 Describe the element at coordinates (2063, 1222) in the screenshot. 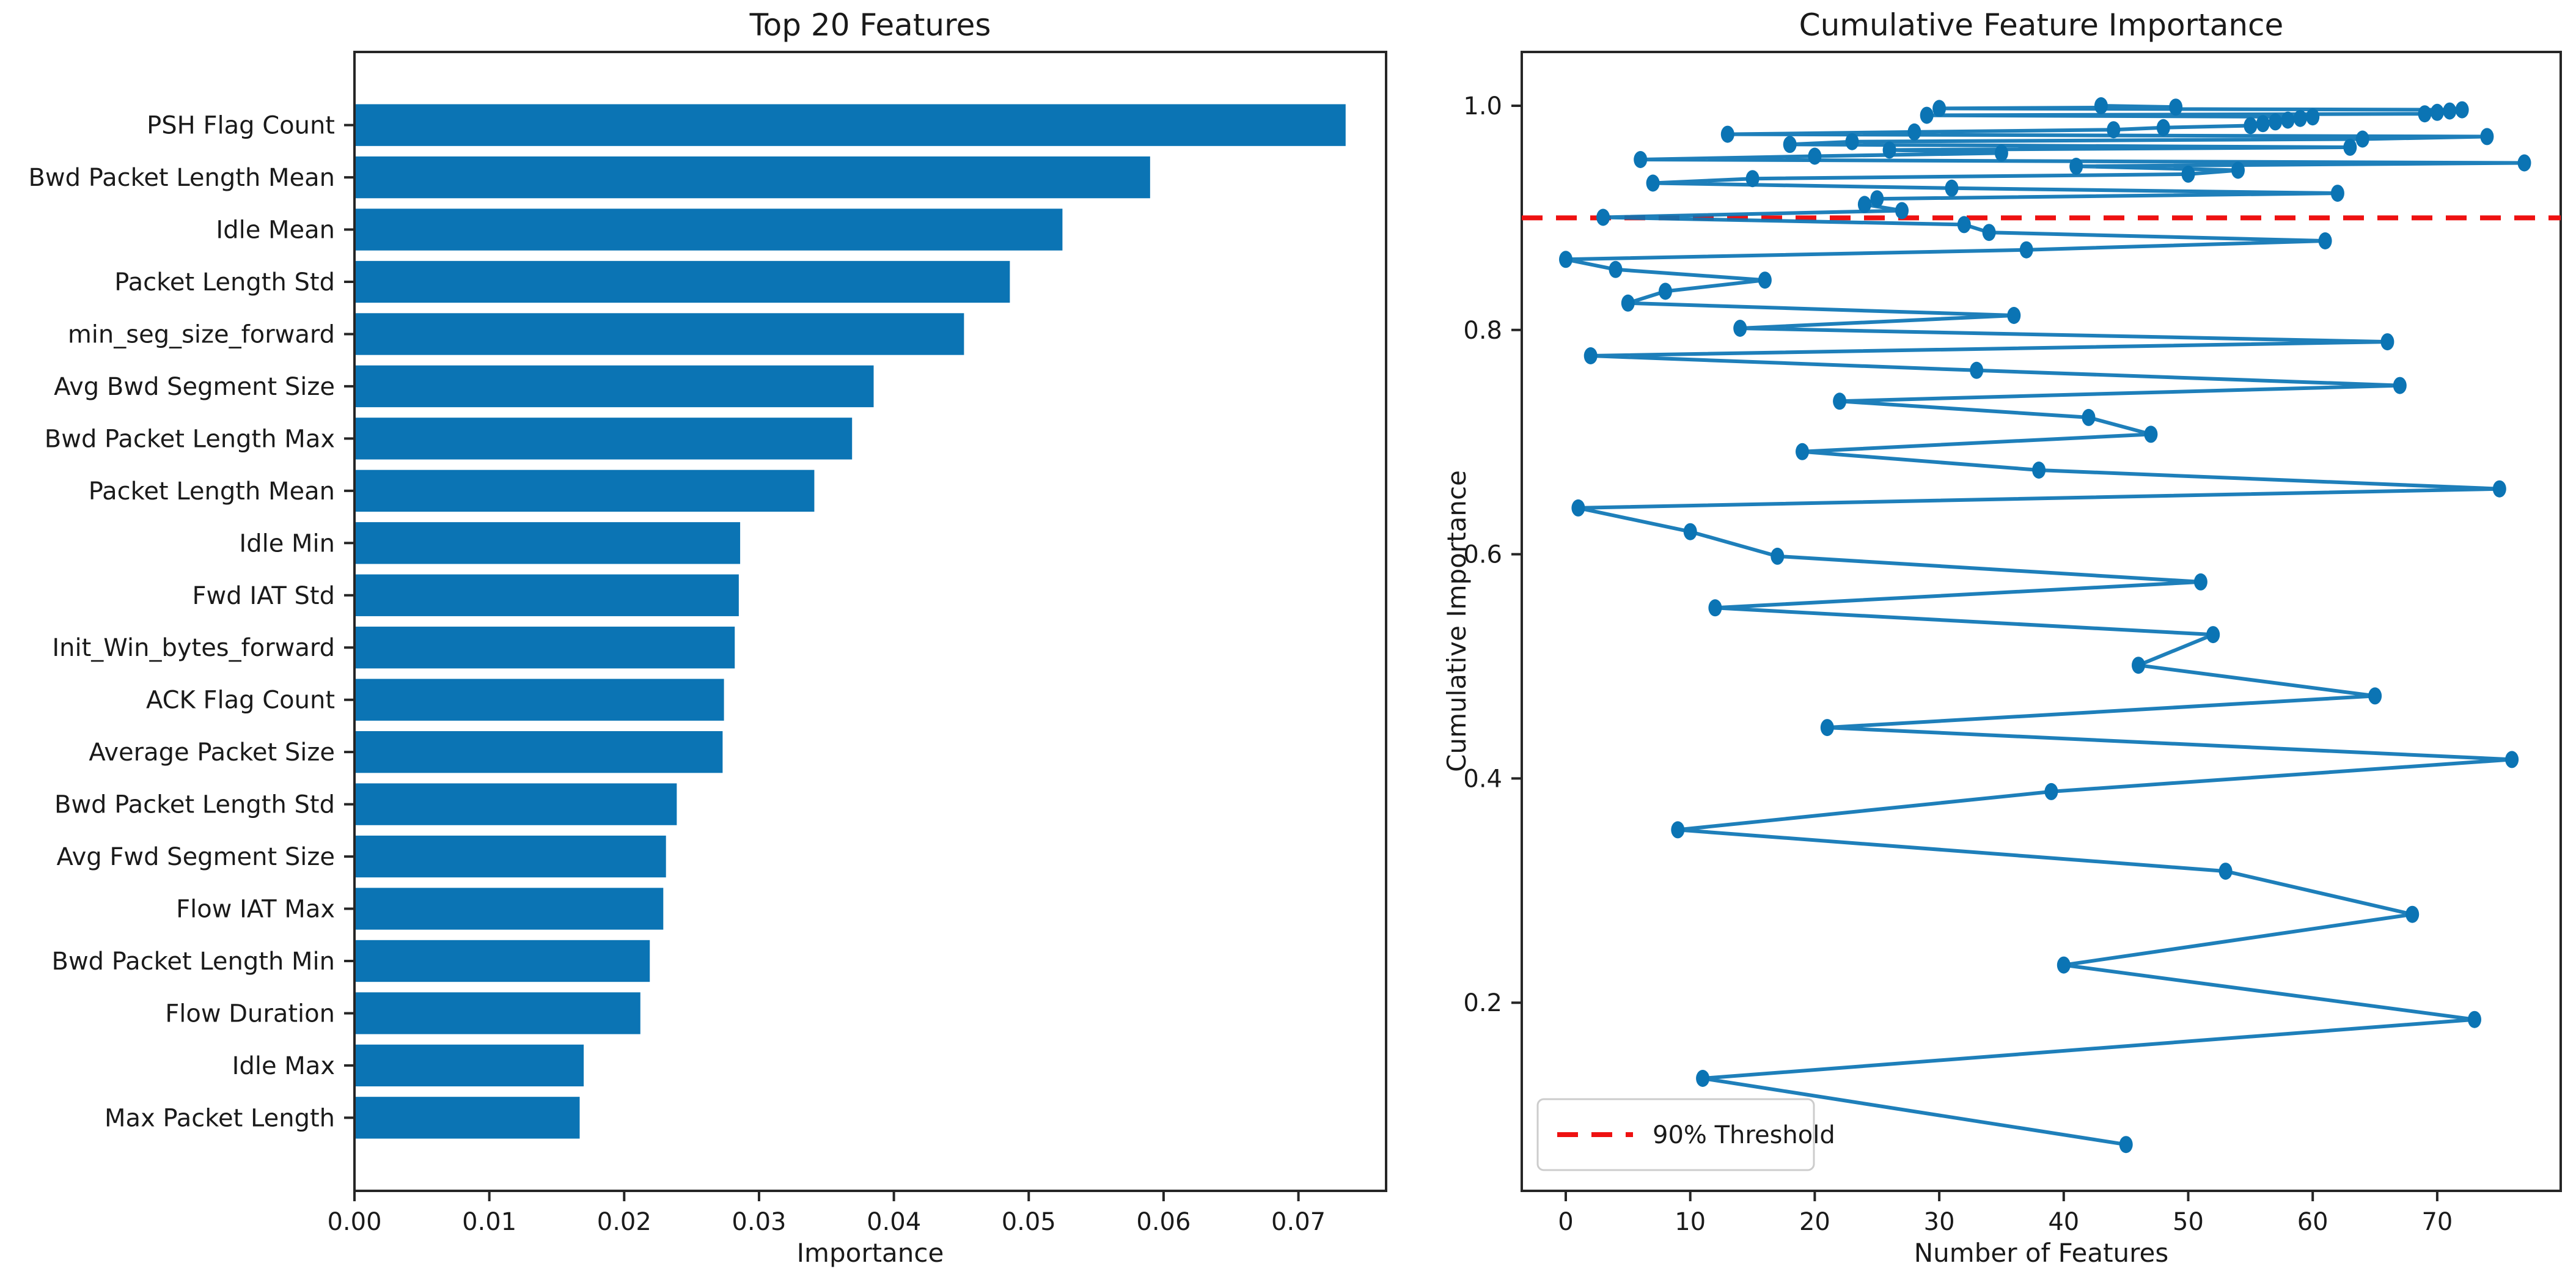

I see `x-tick-label: 40` at that location.